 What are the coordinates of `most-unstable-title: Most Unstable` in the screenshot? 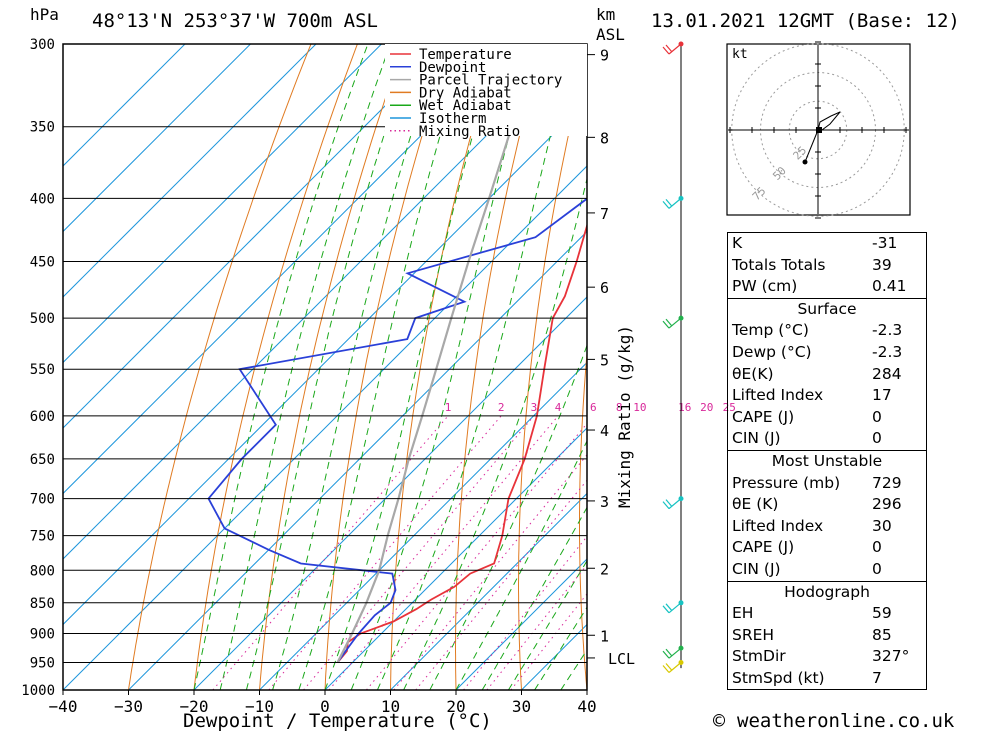 It's located at (827, 460).